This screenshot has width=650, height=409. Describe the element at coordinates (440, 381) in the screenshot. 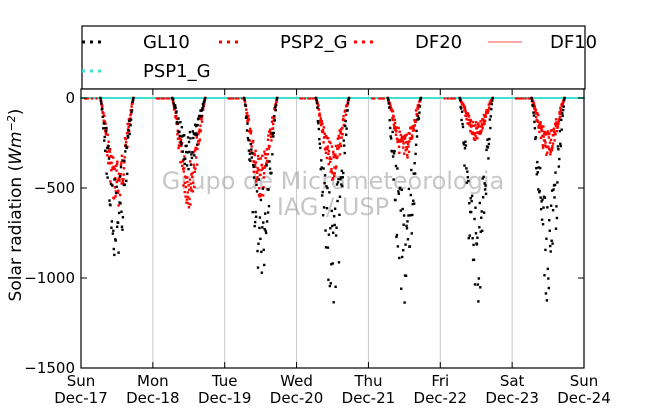

I see `x-tick-label-day: Fri` at that location.